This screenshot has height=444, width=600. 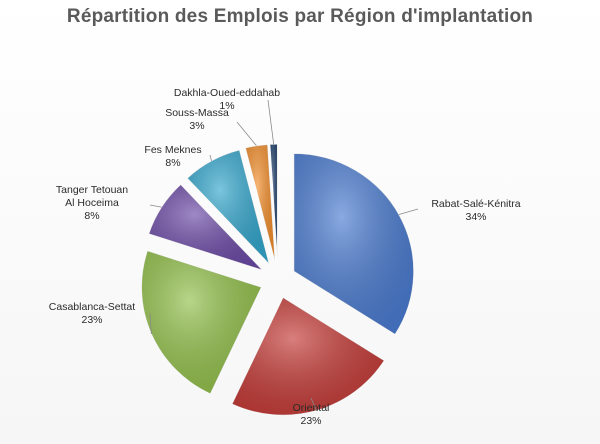 What do you see at coordinates (91, 216) in the screenshot?
I see `slice-percent-3: 8%` at bounding box center [91, 216].